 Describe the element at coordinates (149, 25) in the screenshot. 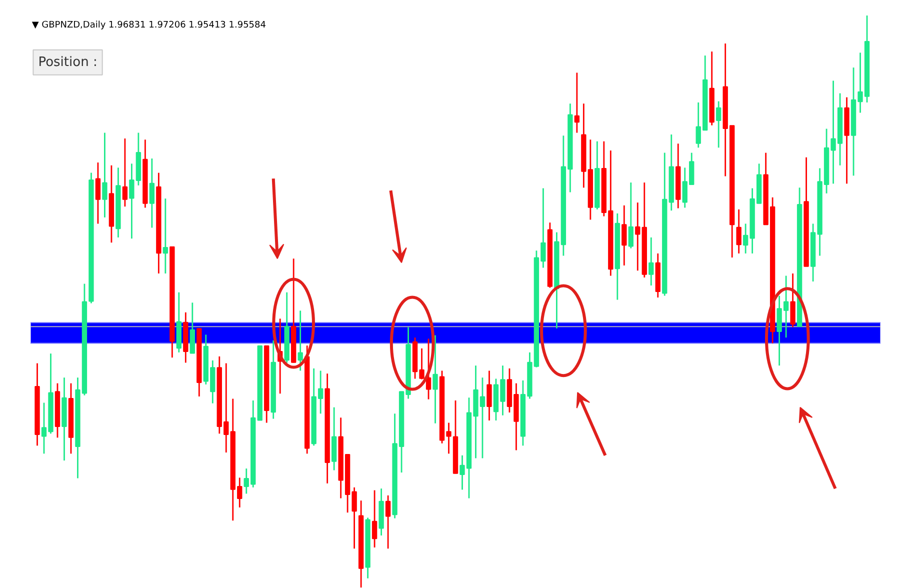

I see `text: ▼ GBPNZD,Daily 1.96831 1.97206 1.95413 1.95584` at that location.